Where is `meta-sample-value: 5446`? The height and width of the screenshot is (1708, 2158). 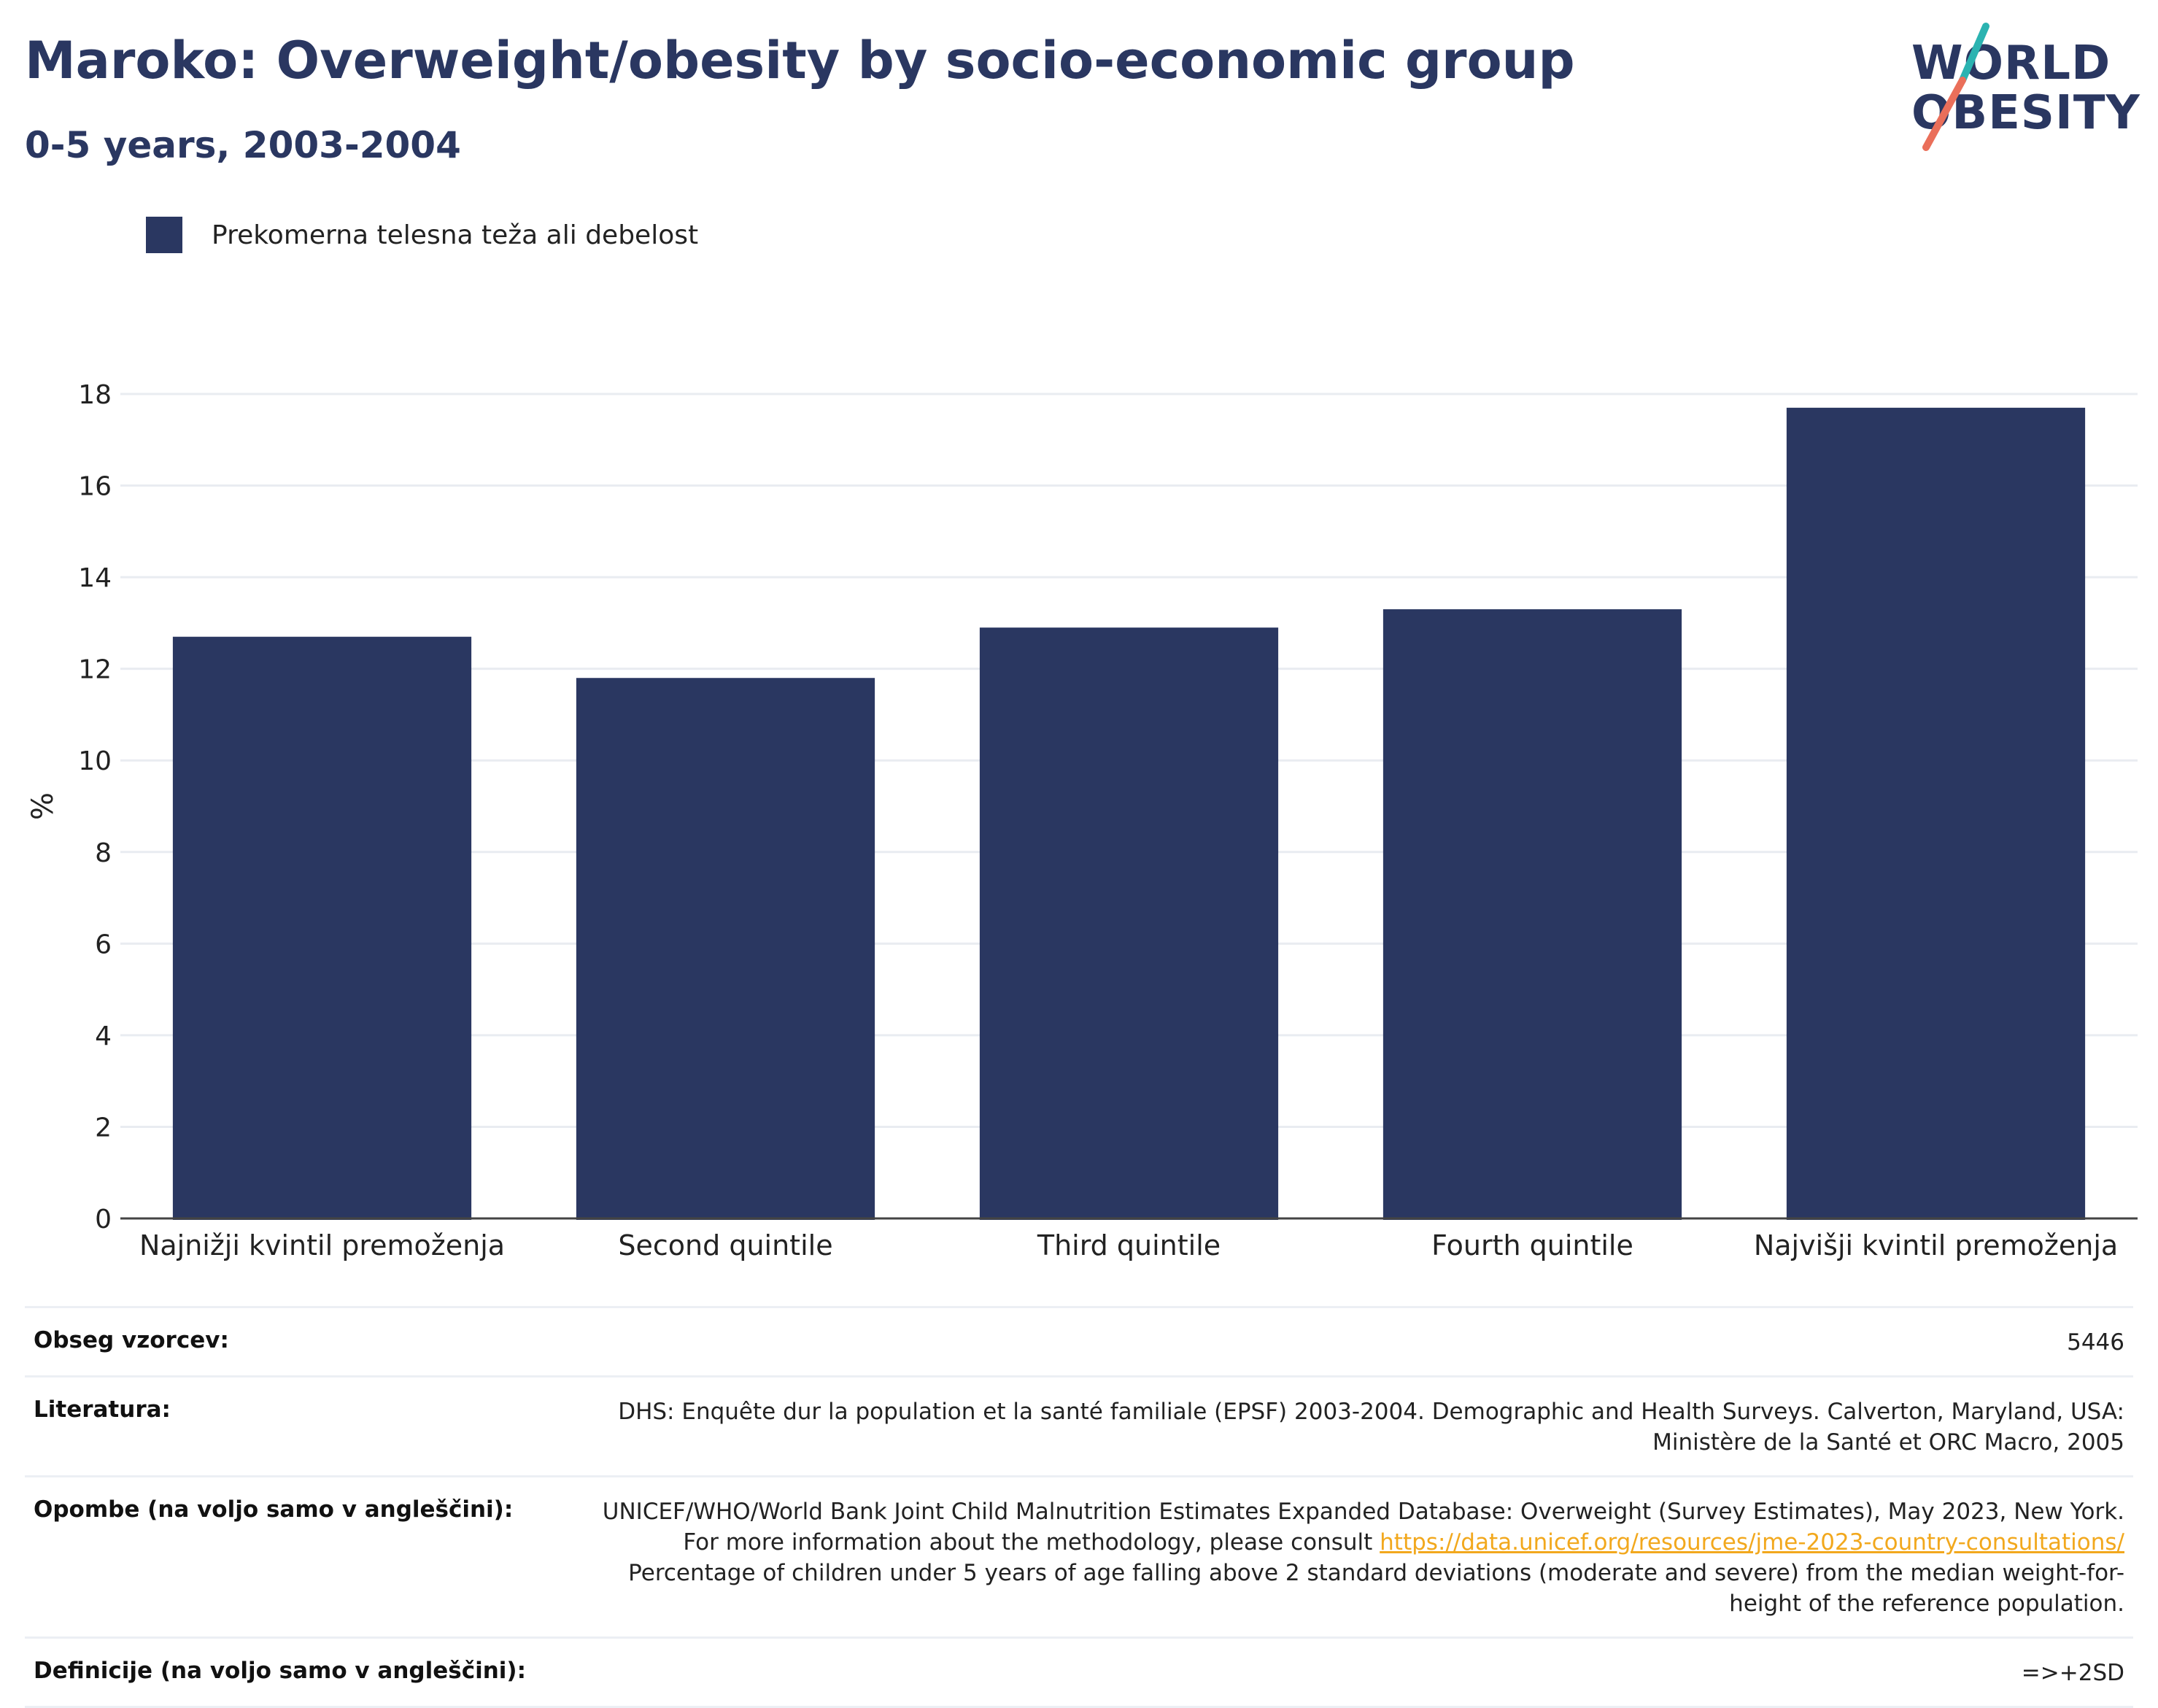
meta-sample-value: 5446 is located at coordinates (1350, 1341).